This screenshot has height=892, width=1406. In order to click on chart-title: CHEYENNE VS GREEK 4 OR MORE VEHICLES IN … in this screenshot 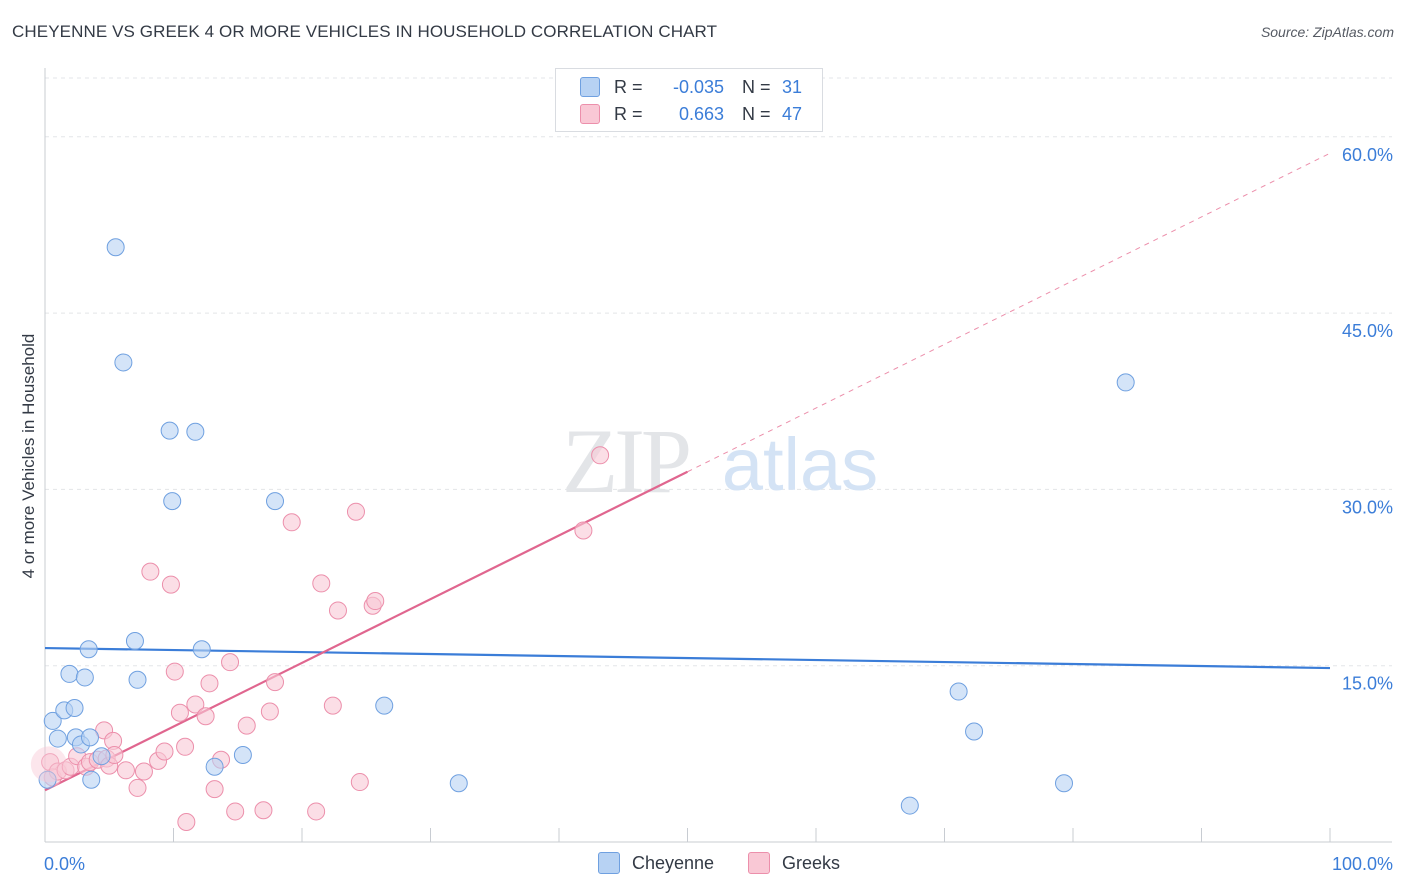, I will do `click(365, 31)`.